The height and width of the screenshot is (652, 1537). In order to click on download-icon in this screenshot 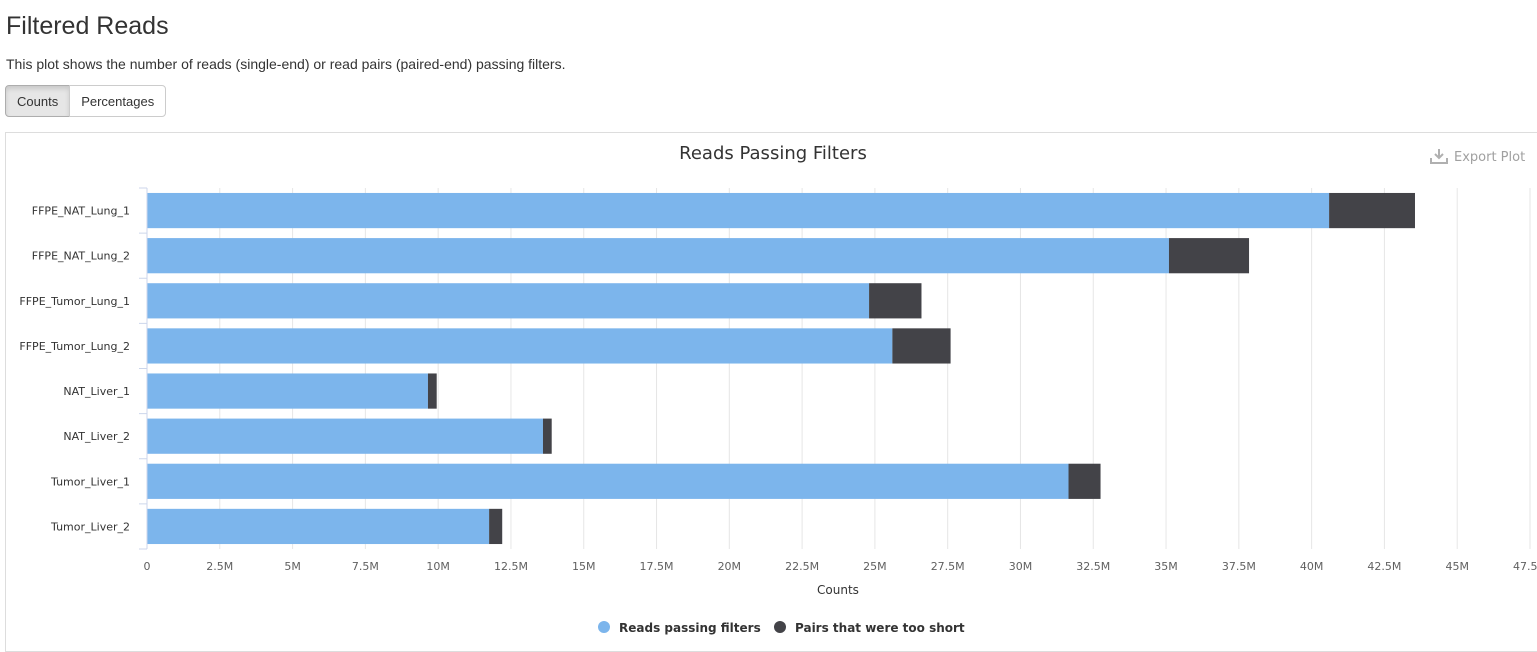, I will do `click(1439, 157)`.